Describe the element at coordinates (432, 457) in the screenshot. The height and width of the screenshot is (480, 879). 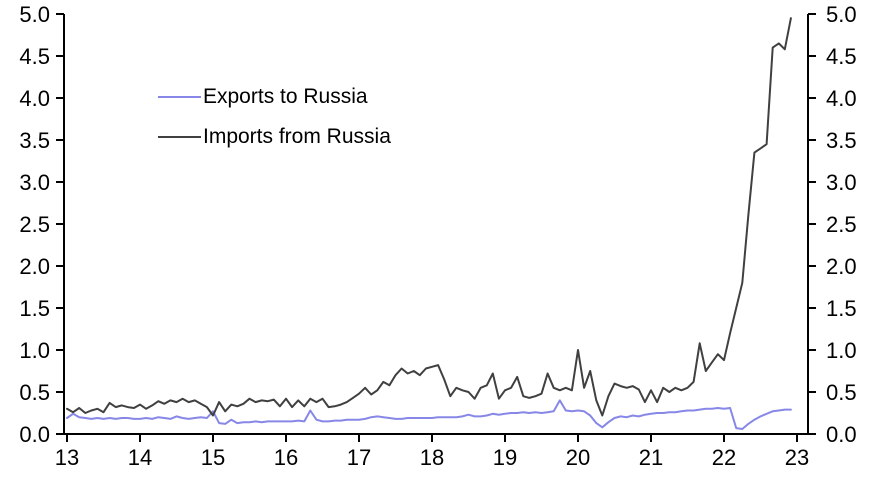
I see `x-tick-label: 18` at that location.